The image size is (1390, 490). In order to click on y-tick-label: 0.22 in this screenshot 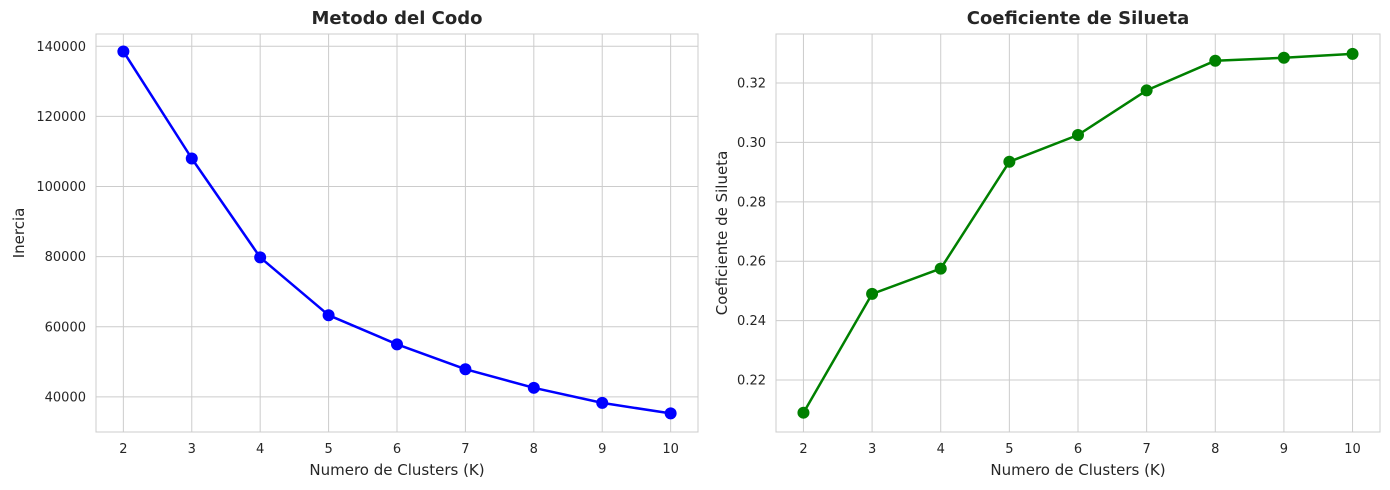, I will do `click(751, 381)`.